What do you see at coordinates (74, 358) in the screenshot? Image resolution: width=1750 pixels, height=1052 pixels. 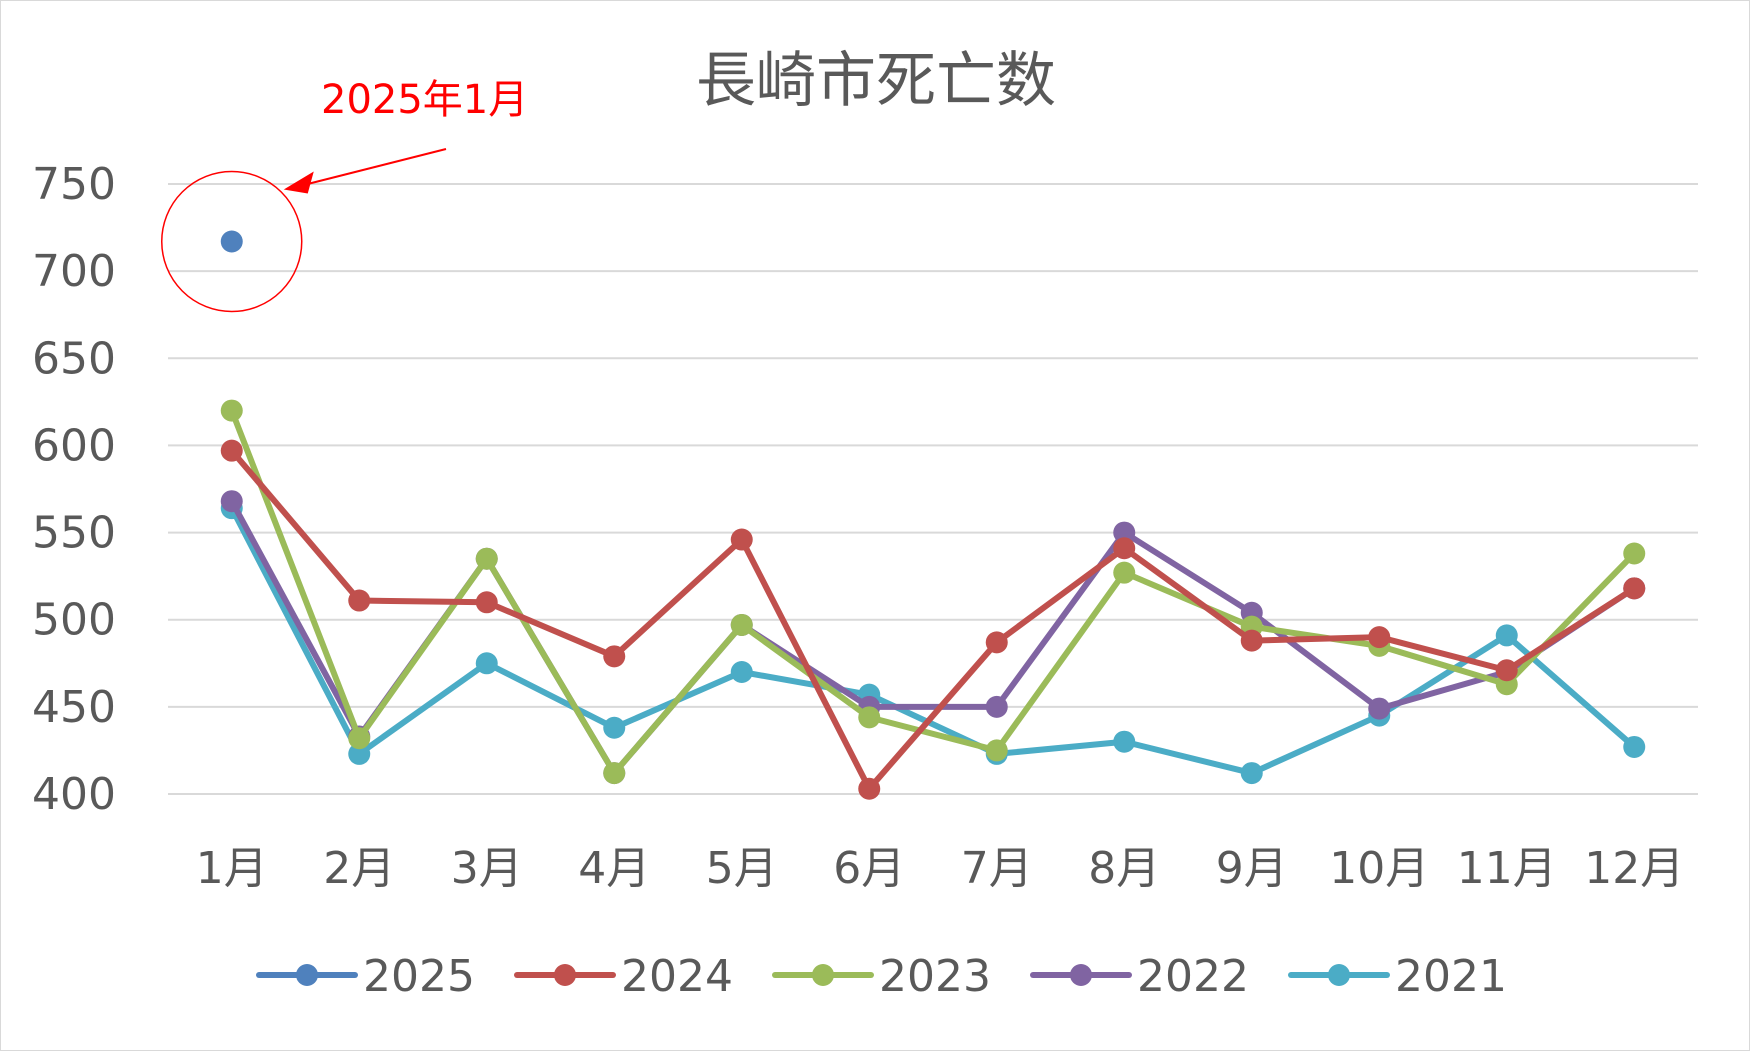 I see `y-tick-label: 650` at bounding box center [74, 358].